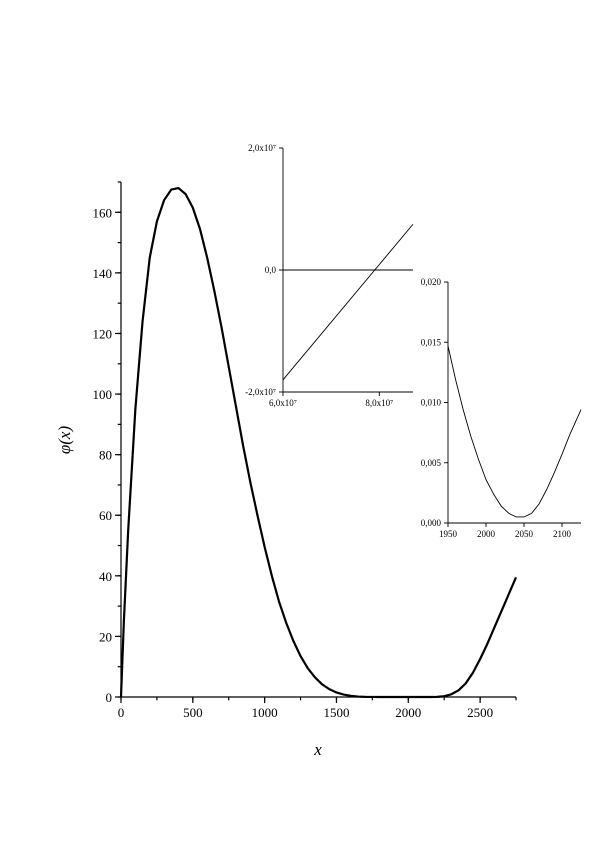  I want to click on inset-minimum-x-tick-label: 1950, so click(448, 534).